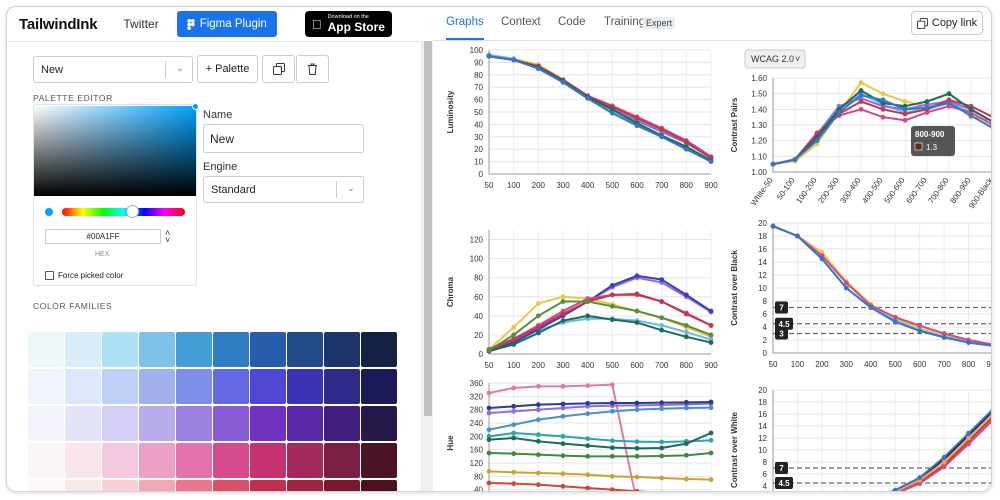  Describe the element at coordinates (989, 364) in the screenshot. I see `x-tick-label: 900` at that location.